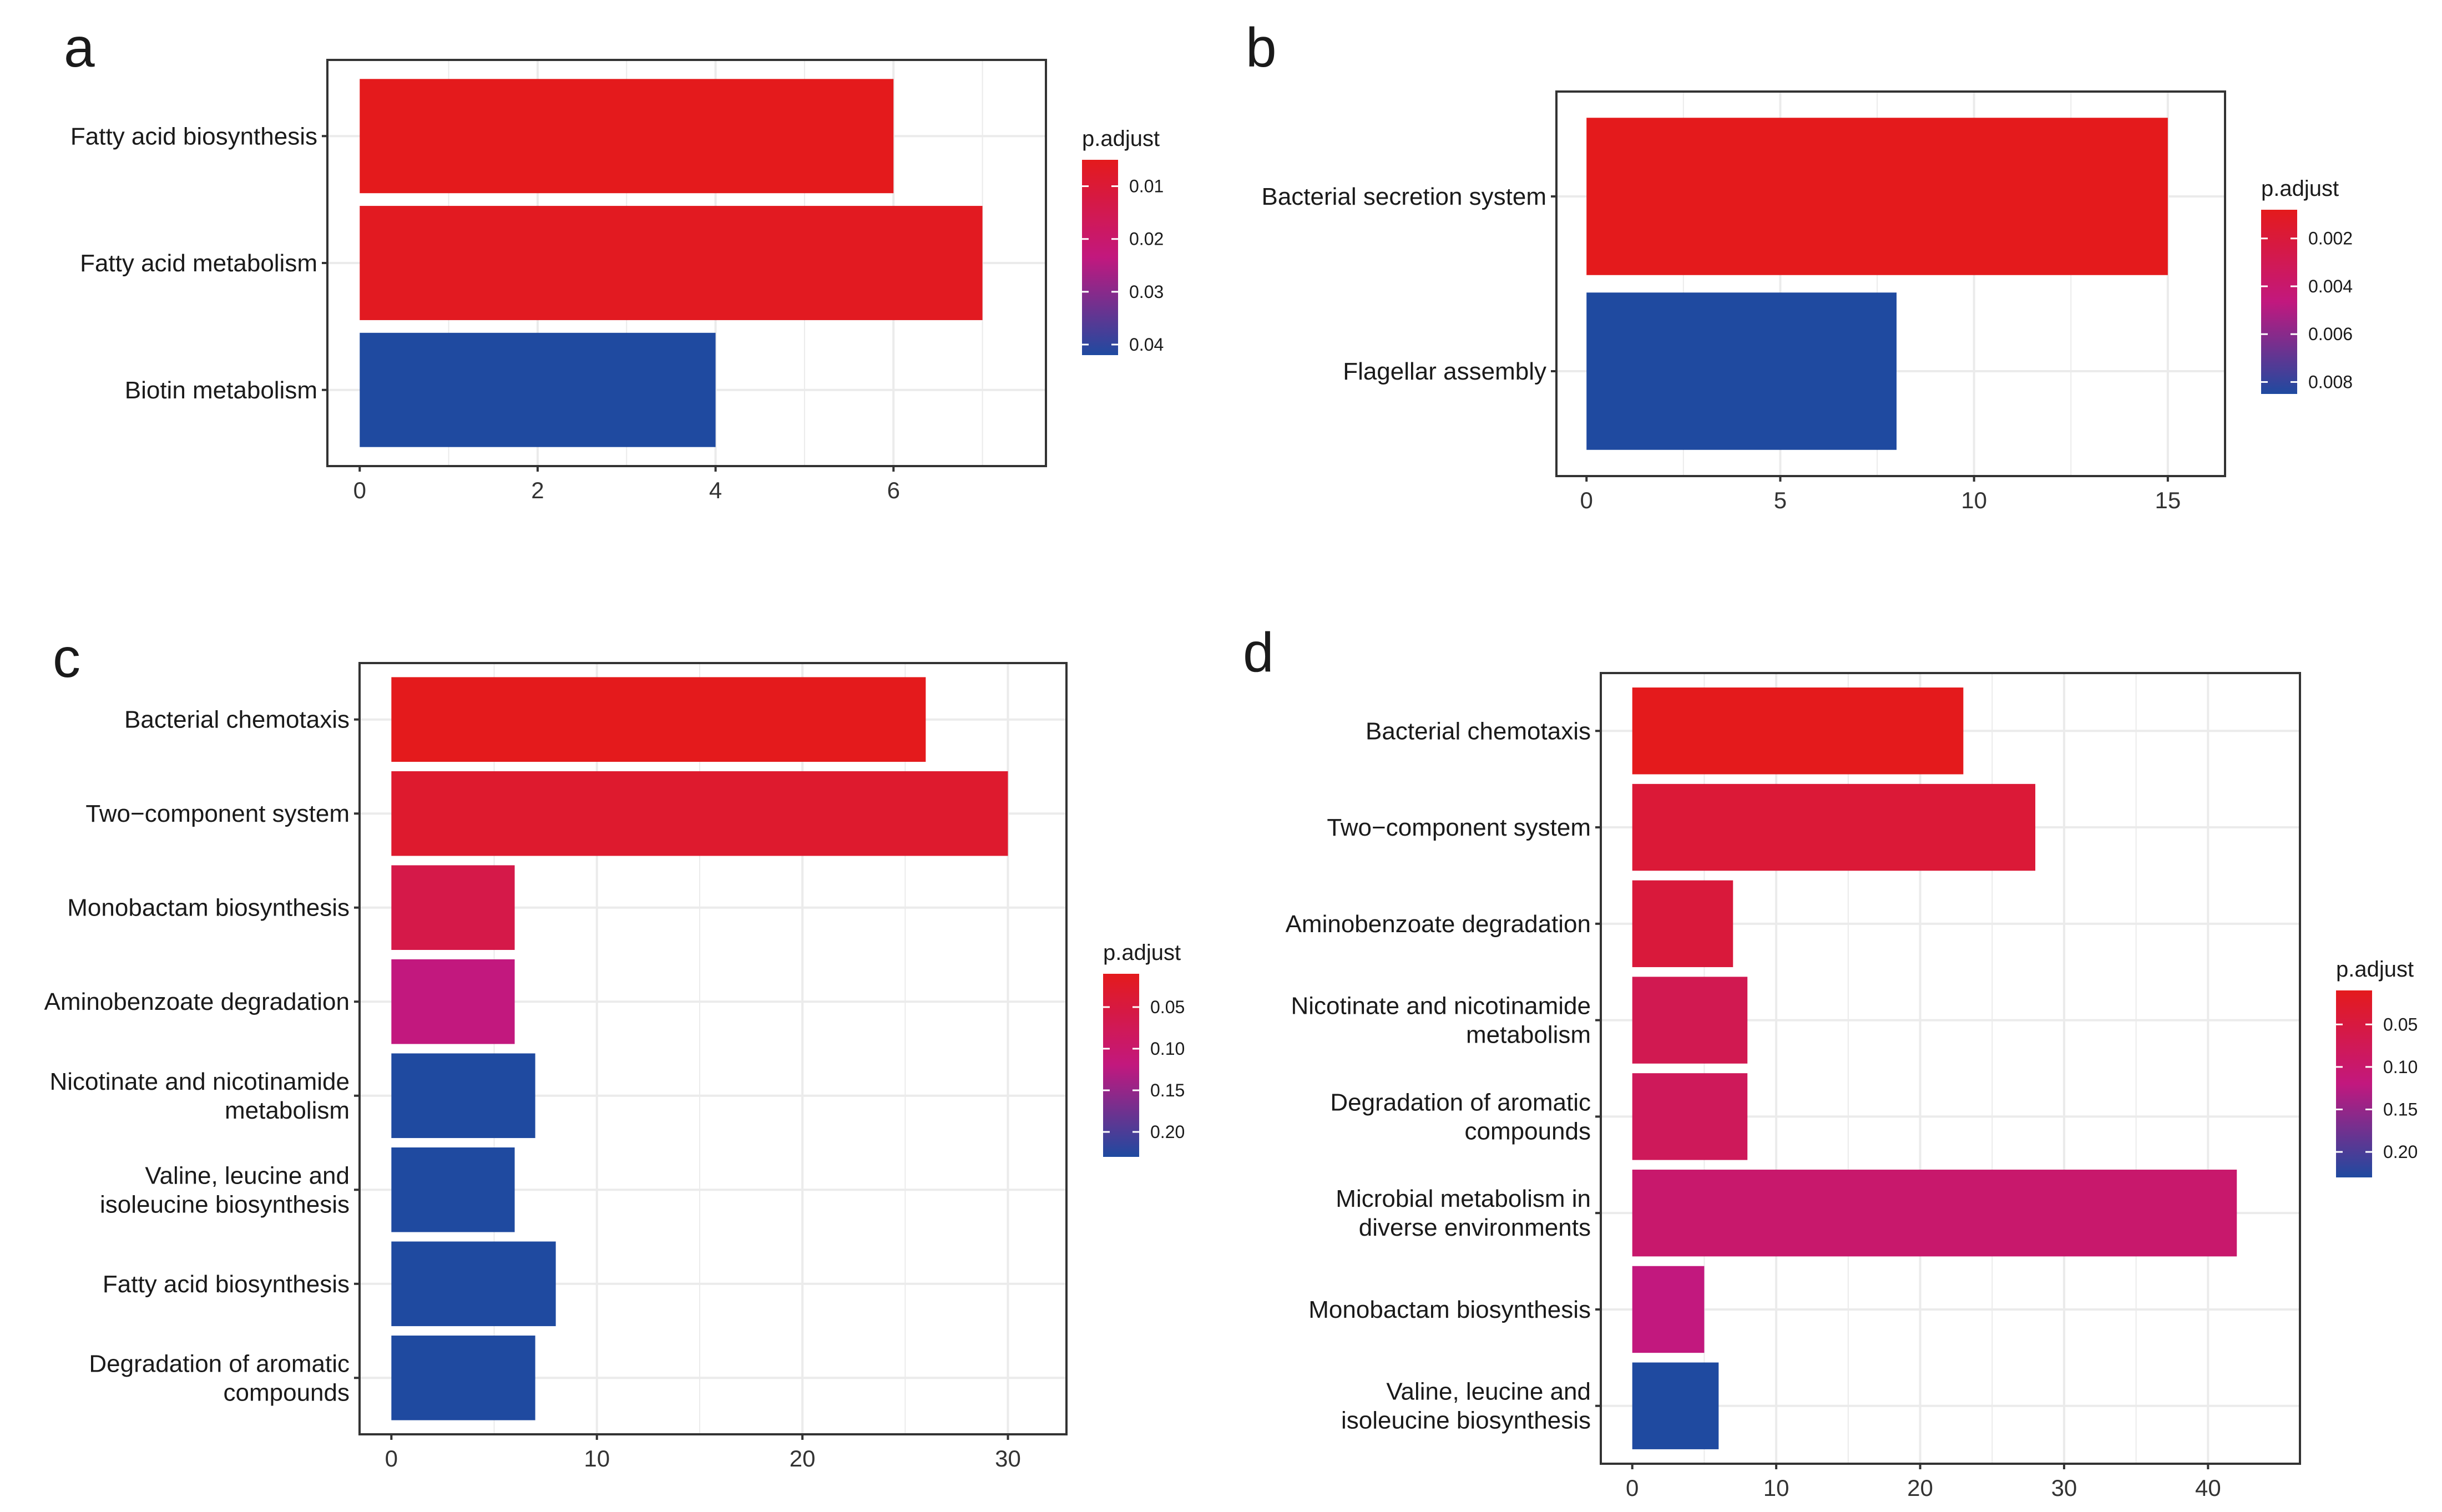  What do you see at coordinates (1444, 371) in the screenshot?
I see `category-label: Flagellar assembly` at bounding box center [1444, 371].